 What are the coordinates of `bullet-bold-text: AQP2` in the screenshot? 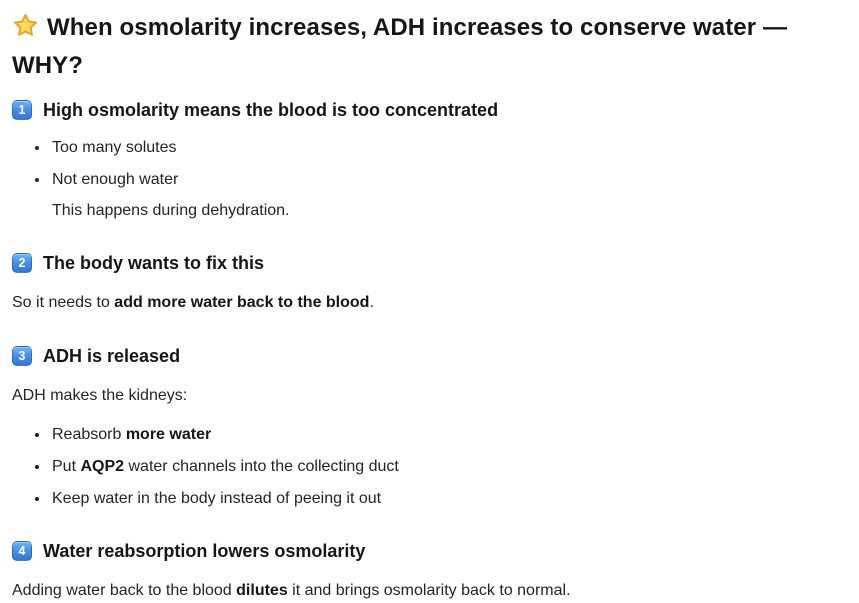 It's located at (102, 466).